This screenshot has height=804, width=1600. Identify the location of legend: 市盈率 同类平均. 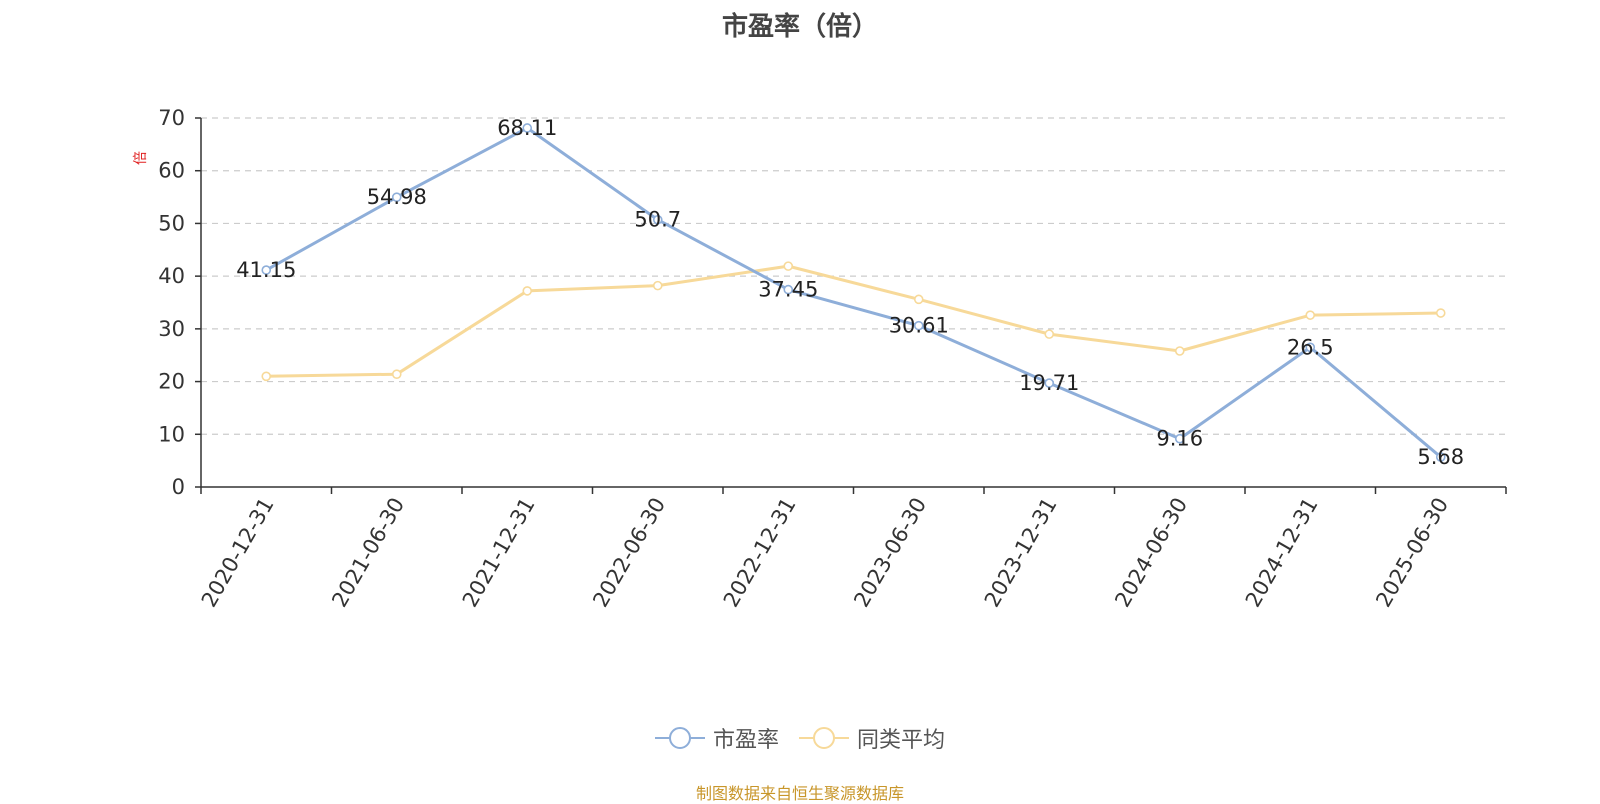
(800, 738).